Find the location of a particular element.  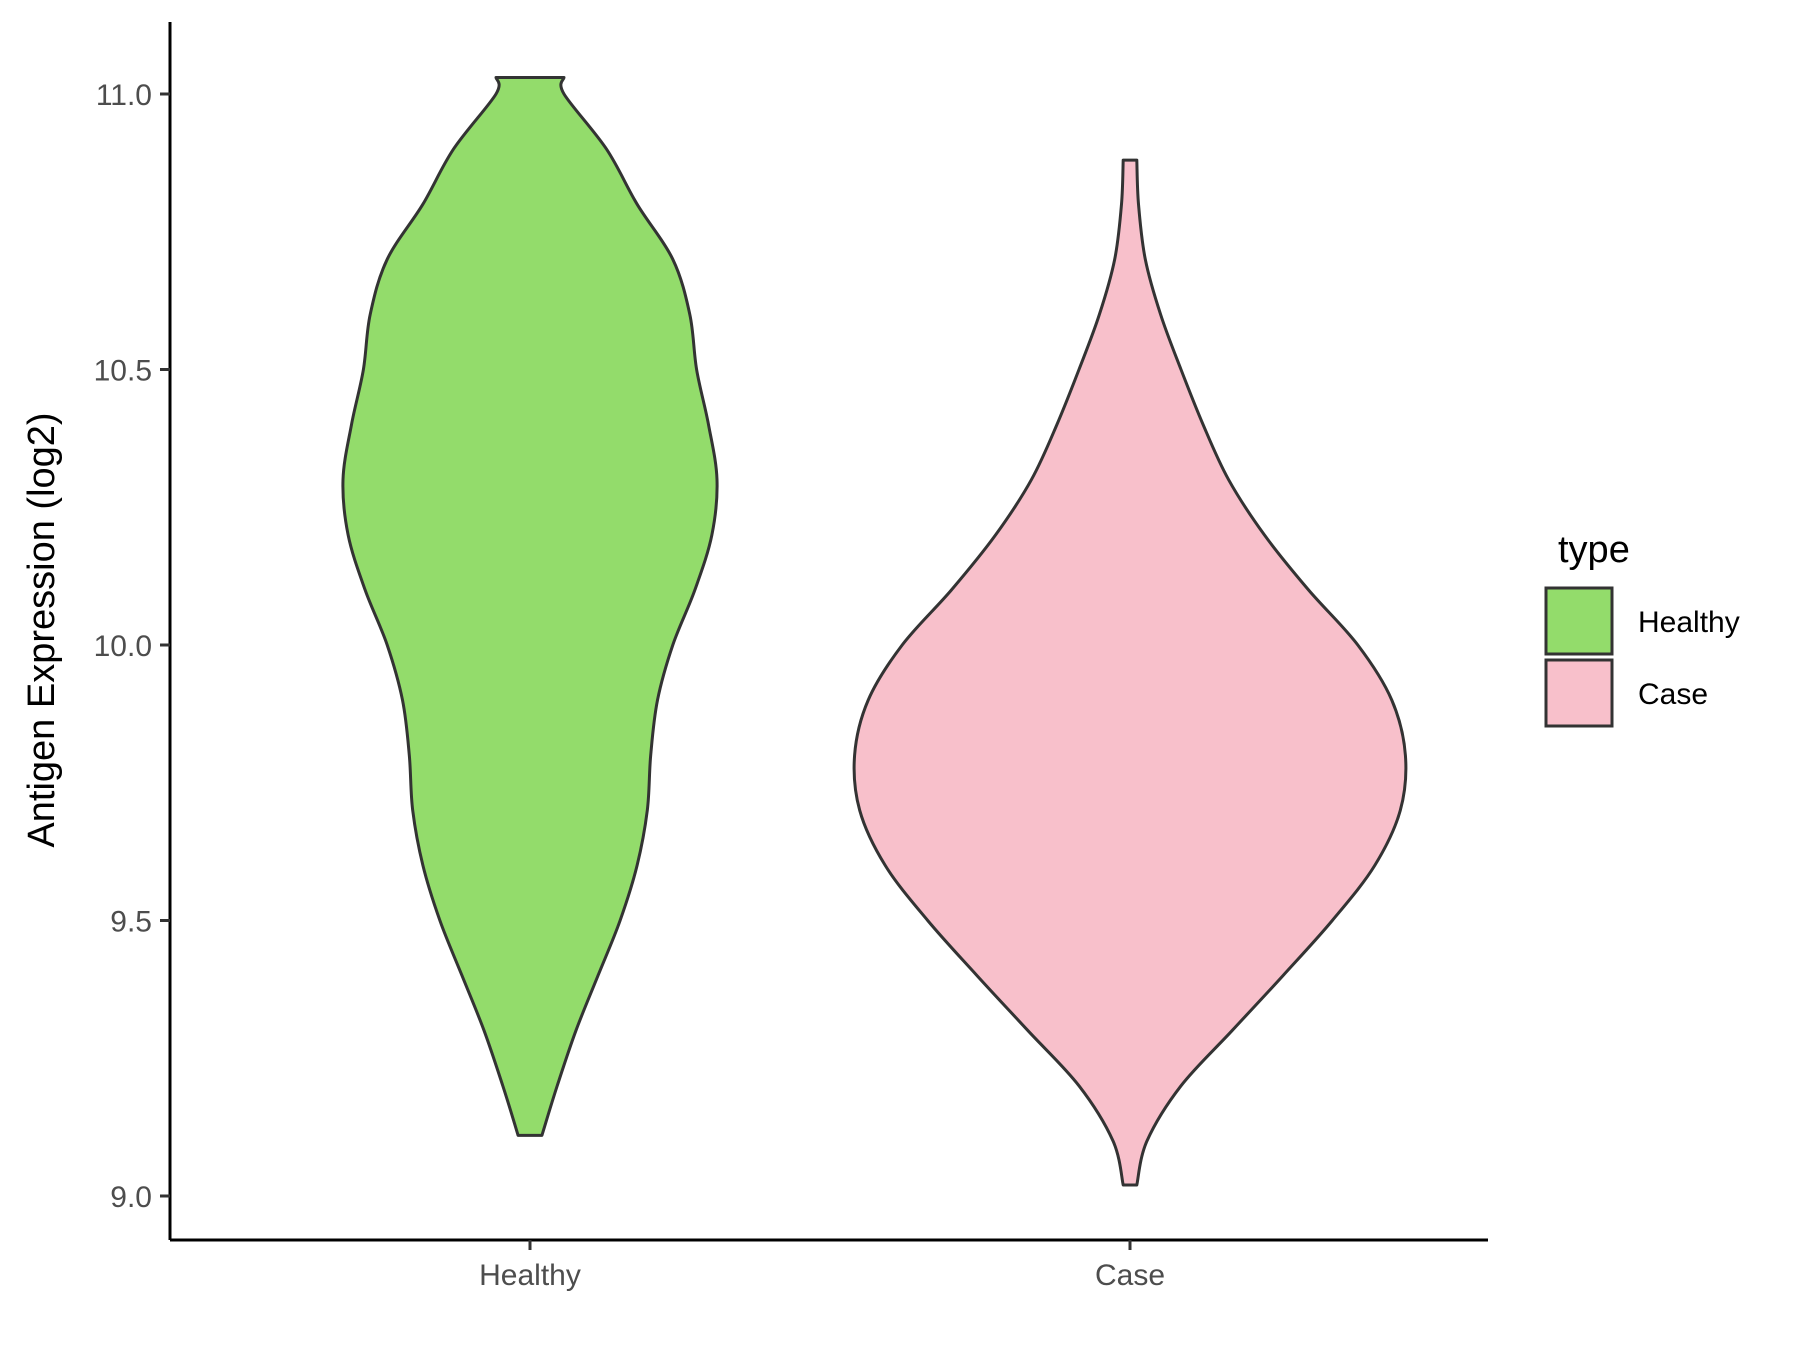

y-tick-label: 11.0 is located at coordinates (124, 95).